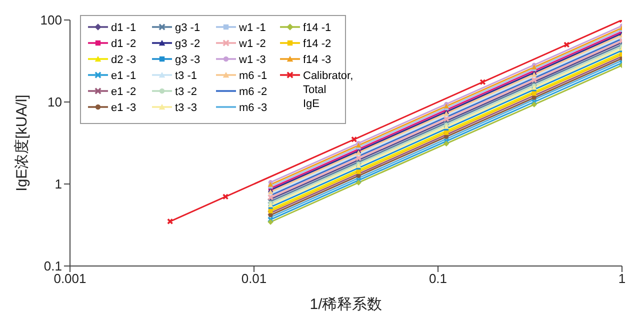 This screenshot has width=640, height=321. I want to click on x-tick-label: 0.1, so click(438, 278).